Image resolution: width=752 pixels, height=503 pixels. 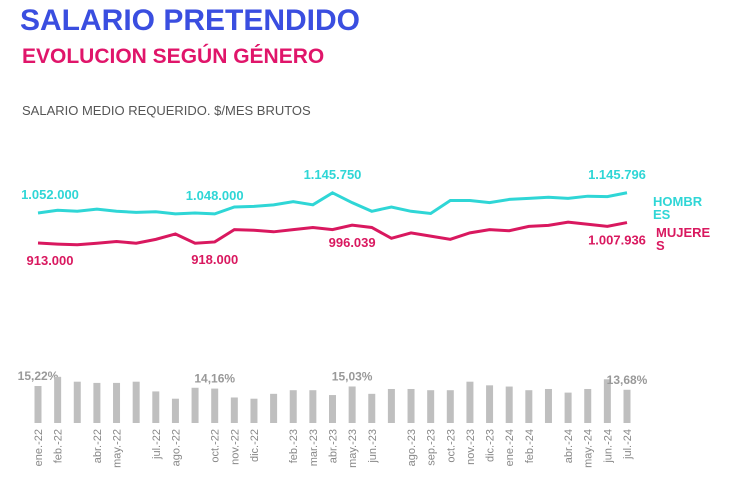 I want to click on x-tick-label: sep.-23, so click(x=432, y=447).